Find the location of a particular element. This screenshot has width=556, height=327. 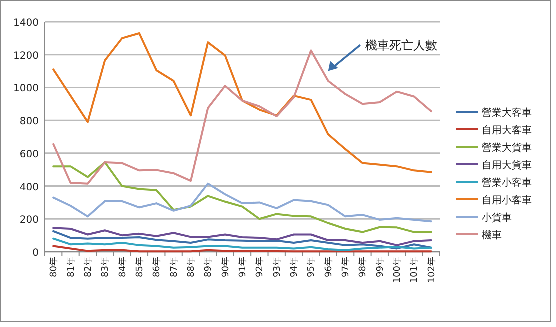

y-tick-label: 600 is located at coordinates (29, 154).